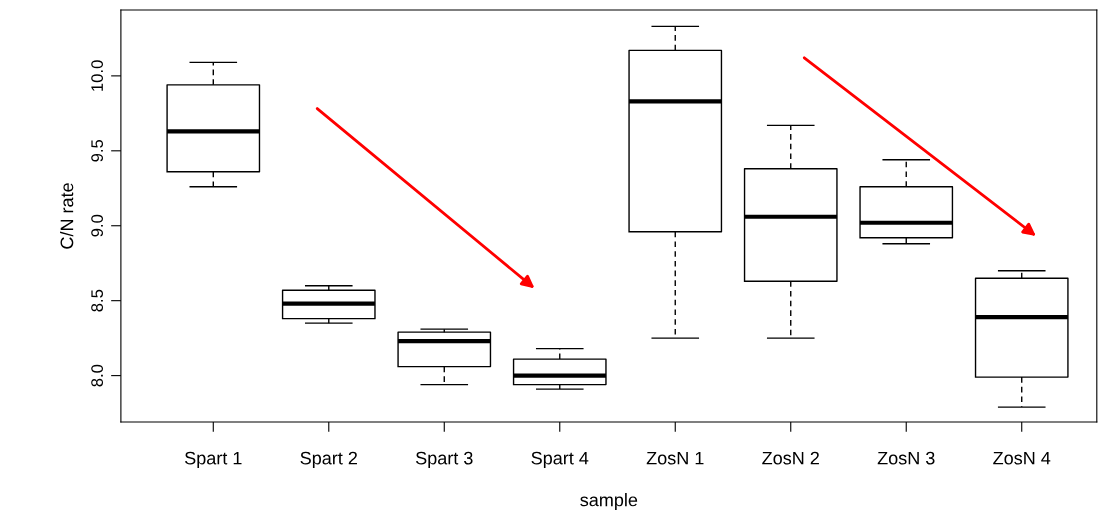 Image resolution: width=1099 pixels, height=523 pixels. What do you see at coordinates (609, 501) in the screenshot?
I see `x-axis-title: sample` at bounding box center [609, 501].